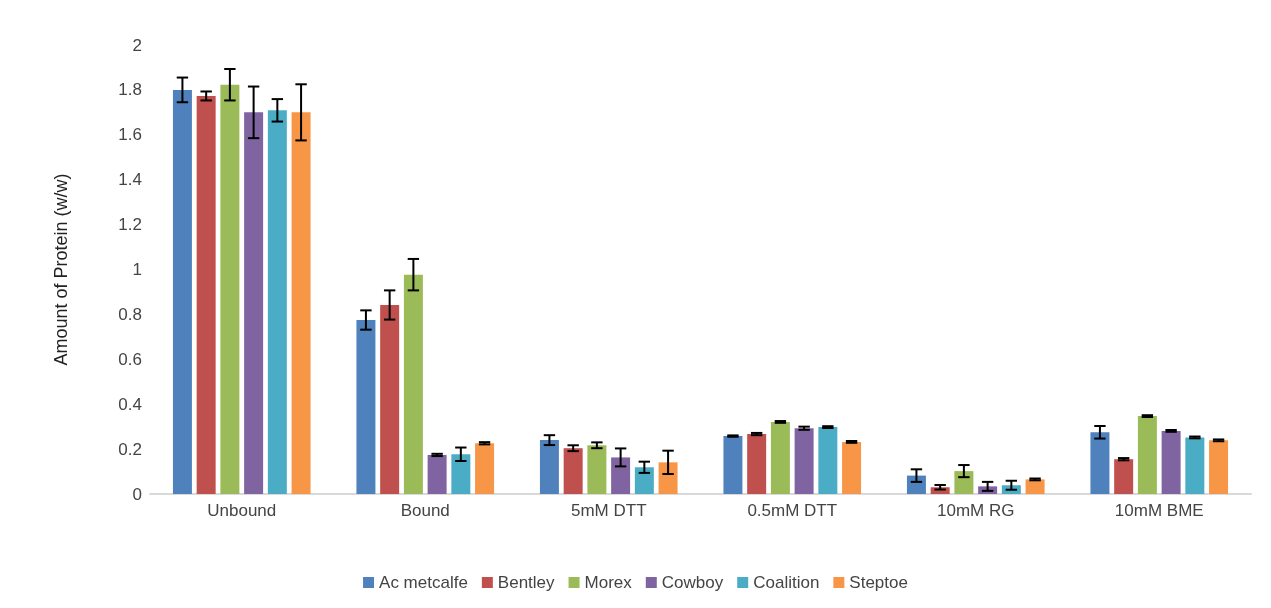  I want to click on legend-label: Ac metcalfe, so click(423, 582).